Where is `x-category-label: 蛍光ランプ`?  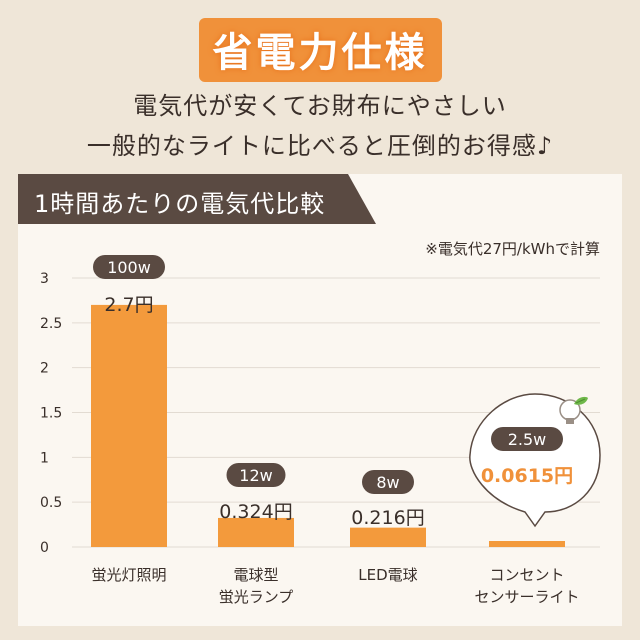 x-category-label: 蛍光ランプ is located at coordinates (256, 597).